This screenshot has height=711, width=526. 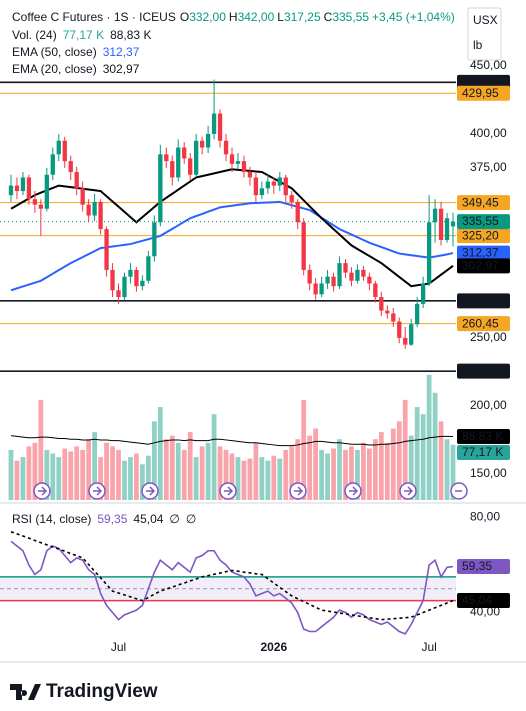 What do you see at coordinates (480, 221) in the screenshot?
I see `last-price-label: 335,55` at bounding box center [480, 221].